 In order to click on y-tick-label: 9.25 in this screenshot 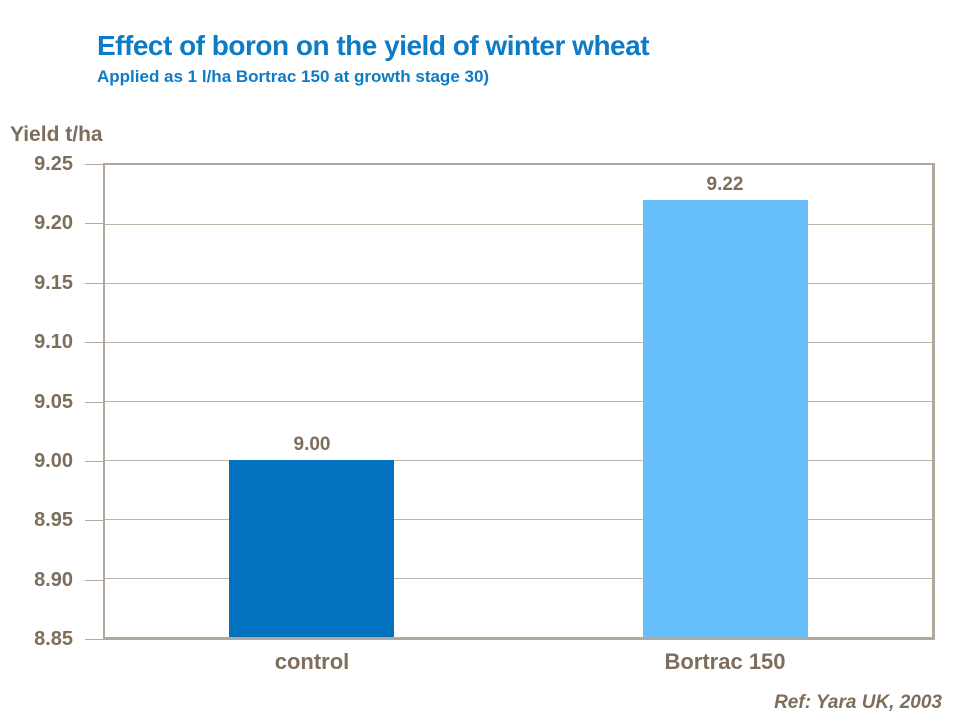, I will do `click(53, 164)`.